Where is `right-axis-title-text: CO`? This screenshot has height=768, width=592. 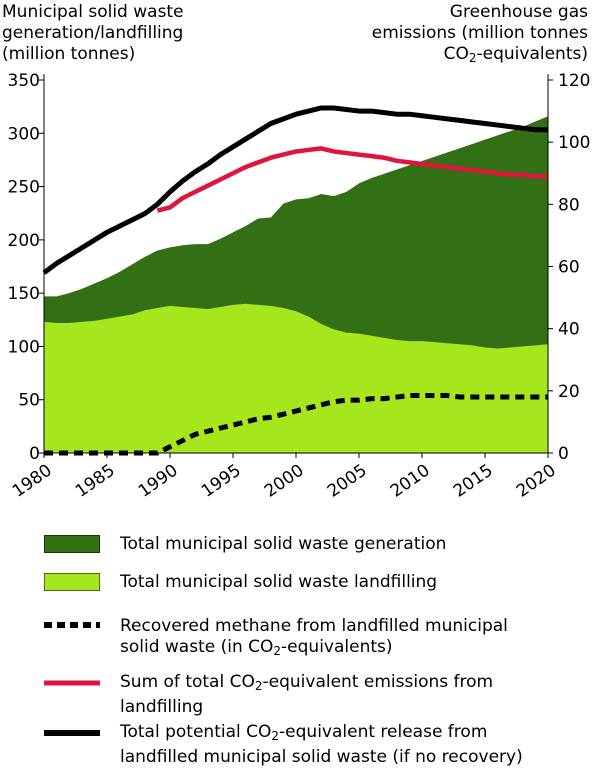 right-axis-title-text: CO is located at coordinates (456, 54).